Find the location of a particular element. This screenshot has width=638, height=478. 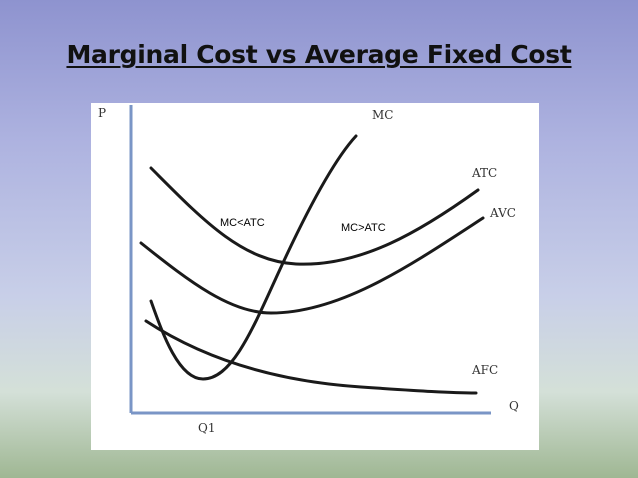

afc-curve is located at coordinates (311, 357).